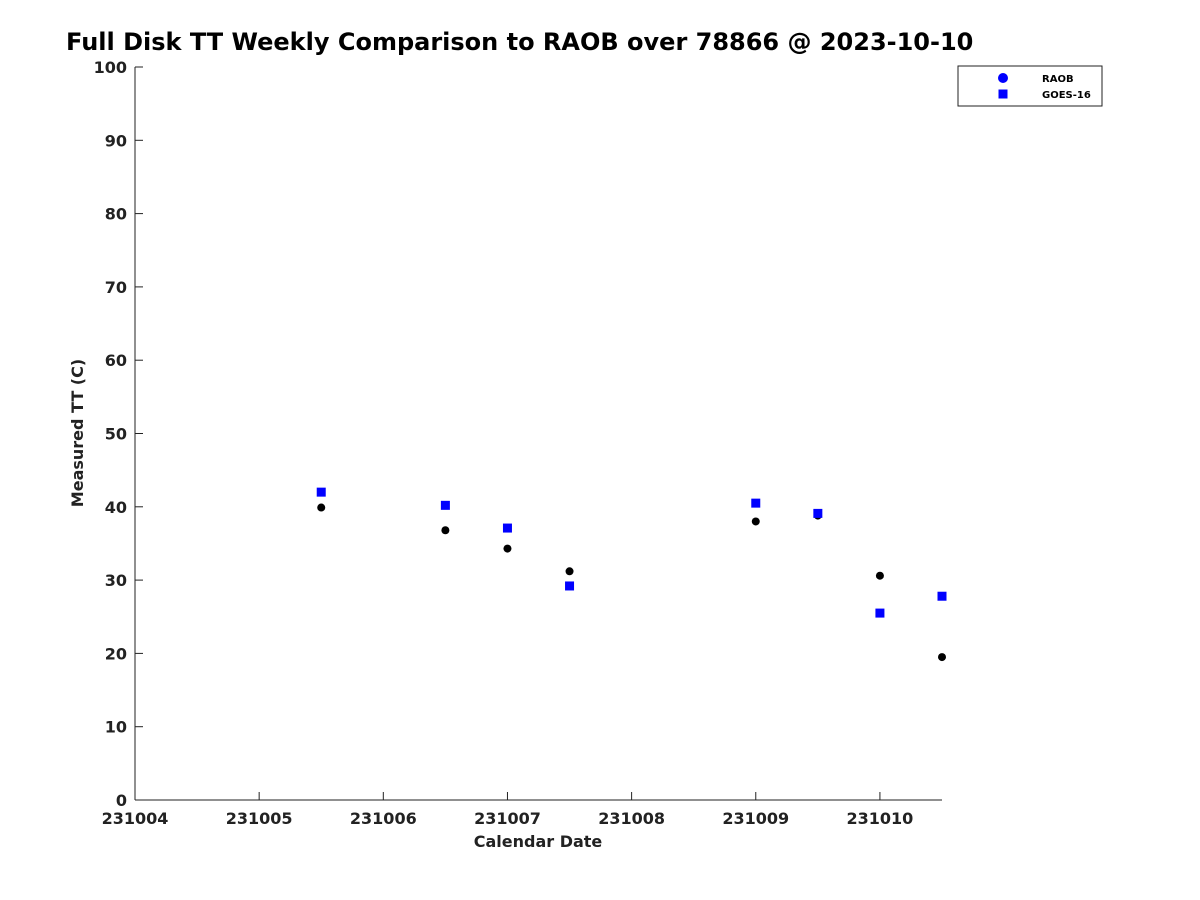 The width and height of the screenshot is (1200, 900). What do you see at coordinates (110, 67) in the screenshot?
I see `y-tick-label: 100` at bounding box center [110, 67].